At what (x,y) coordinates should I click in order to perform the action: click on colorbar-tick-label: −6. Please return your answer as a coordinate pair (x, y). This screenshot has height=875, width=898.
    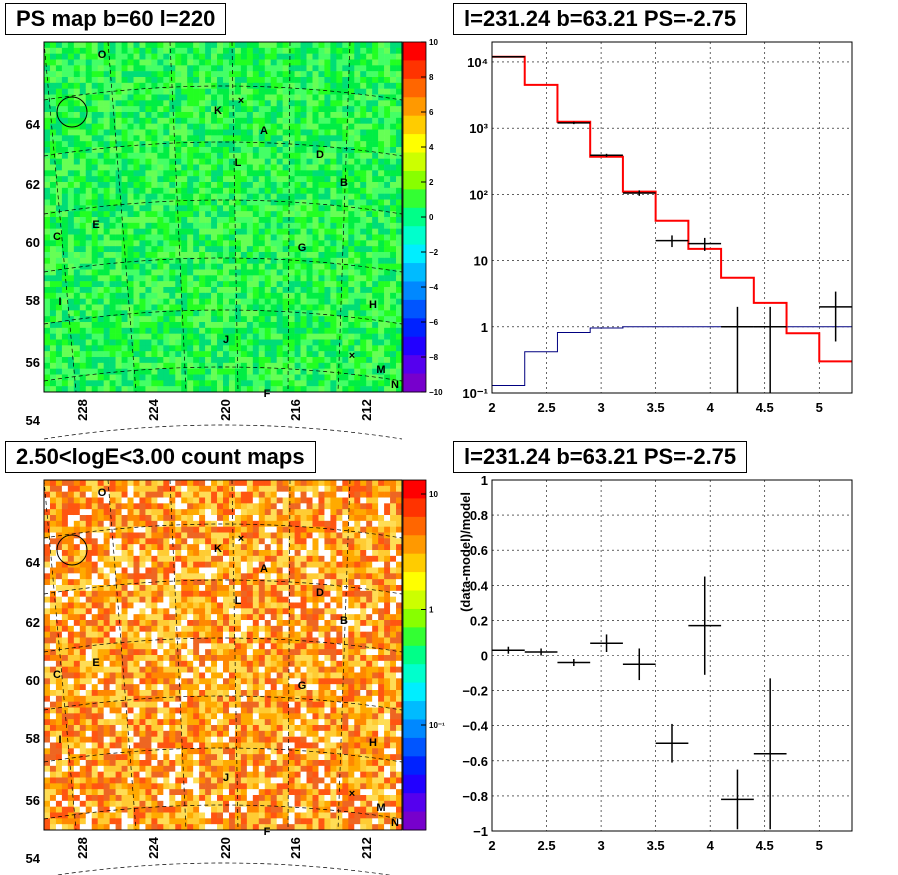
    Looking at the image, I should click on (434, 322).